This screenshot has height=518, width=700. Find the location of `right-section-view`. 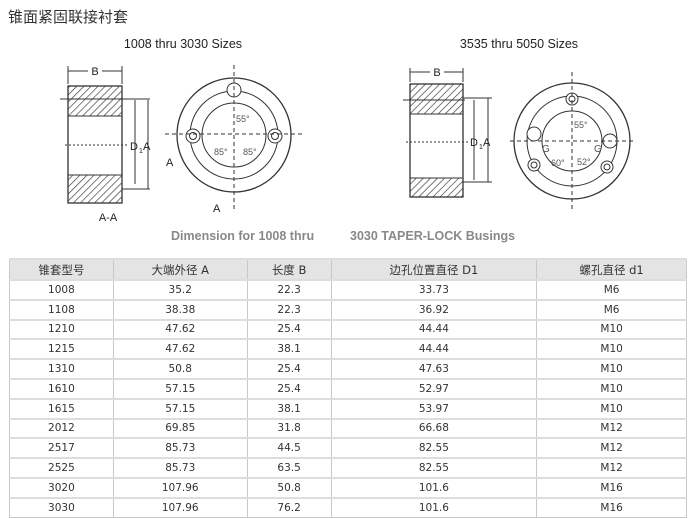

right-section-view is located at coordinates (447, 133).